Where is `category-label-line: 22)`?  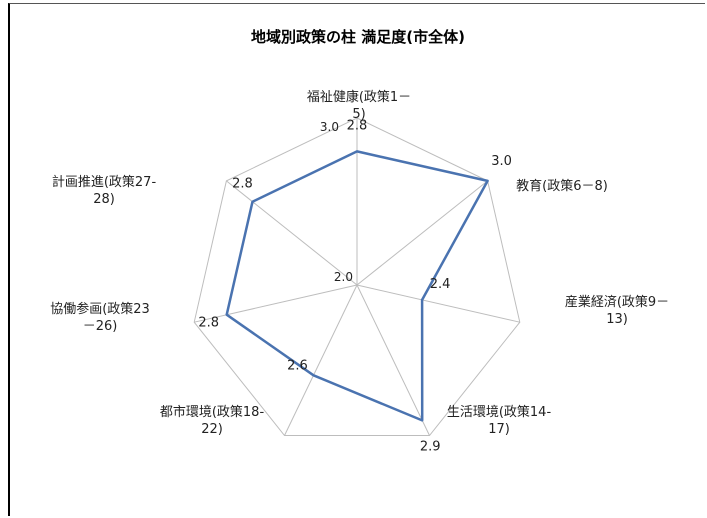
category-label-line: 22) is located at coordinates (212, 429).